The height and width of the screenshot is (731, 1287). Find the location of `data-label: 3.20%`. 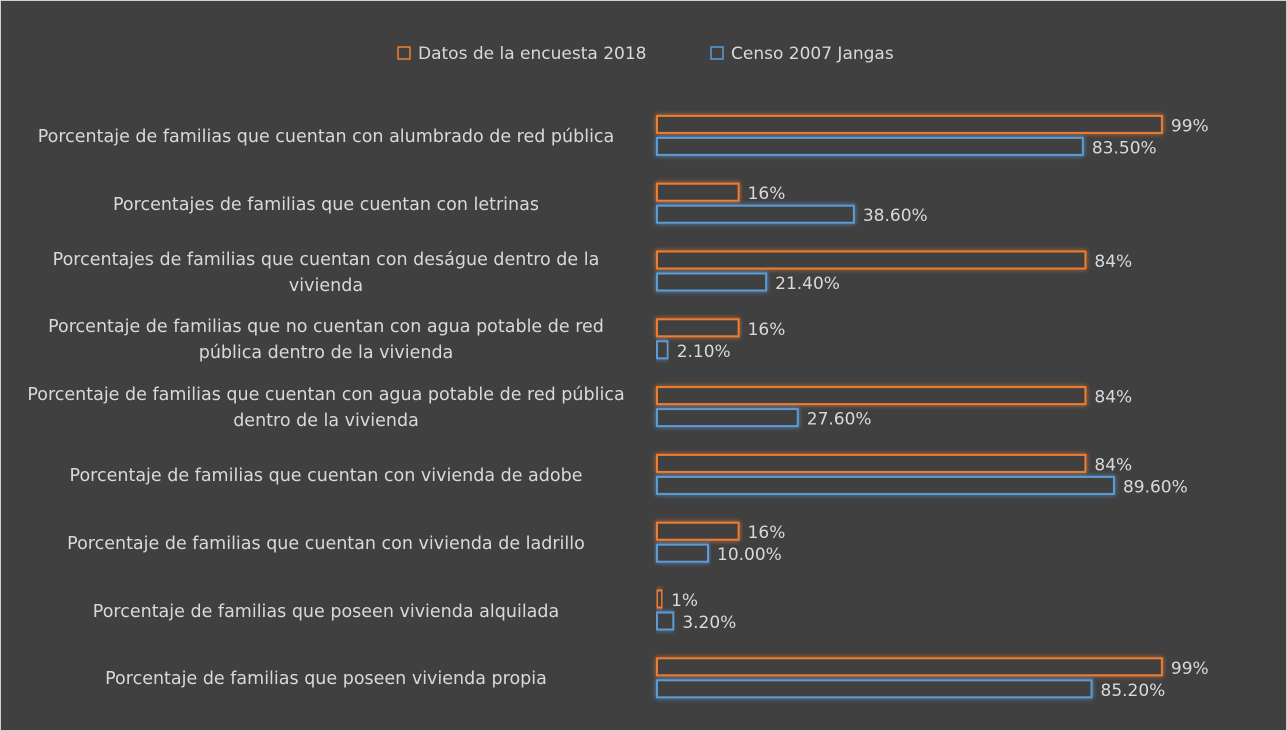

data-label: 3.20% is located at coordinates (709, 623).